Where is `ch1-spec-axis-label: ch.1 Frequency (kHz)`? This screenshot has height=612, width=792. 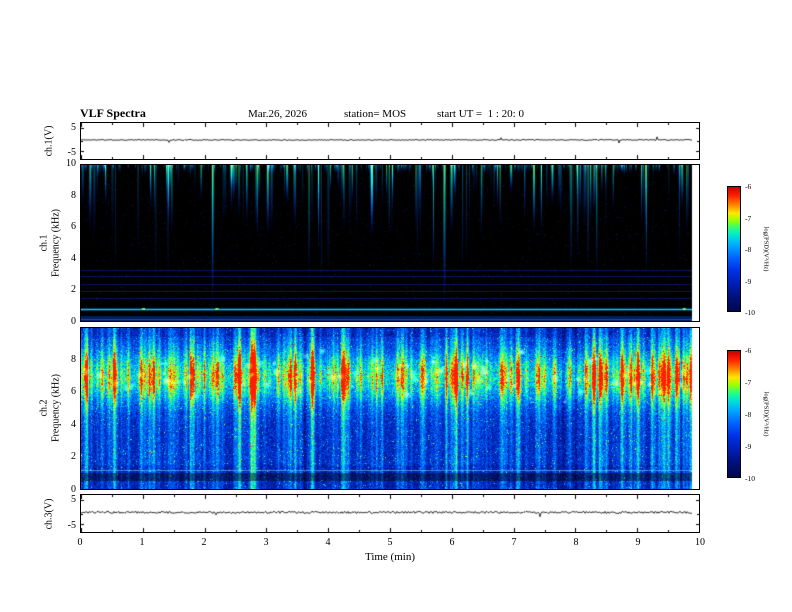
ch1-spec-axis-label: ch.1 Frequency (kHz) is located at coordinates (50, 243).